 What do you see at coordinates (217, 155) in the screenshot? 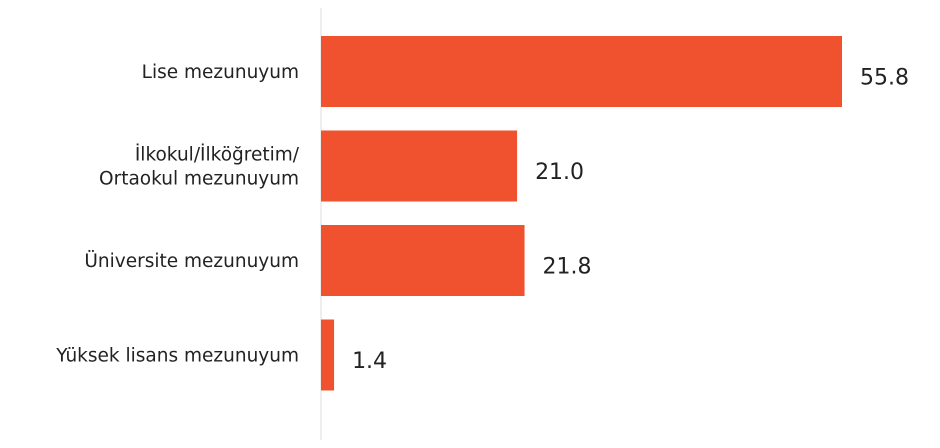
I see `category-label-ilkokul-ilkogretim-ortaokul-mezunuyum-line-1: İlkokul/İlköğretim/` at bounding box center [217, 155].